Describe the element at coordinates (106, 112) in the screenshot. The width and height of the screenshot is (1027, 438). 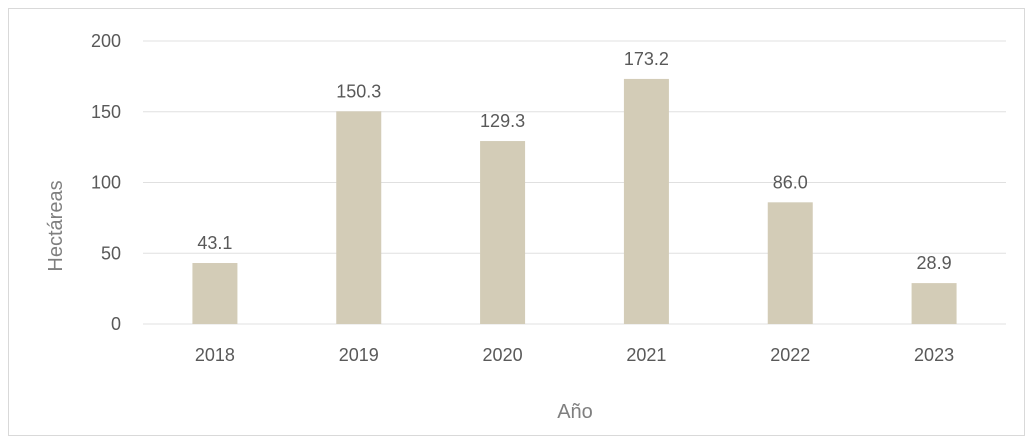
I see `y-tick-label: 150` at that location.